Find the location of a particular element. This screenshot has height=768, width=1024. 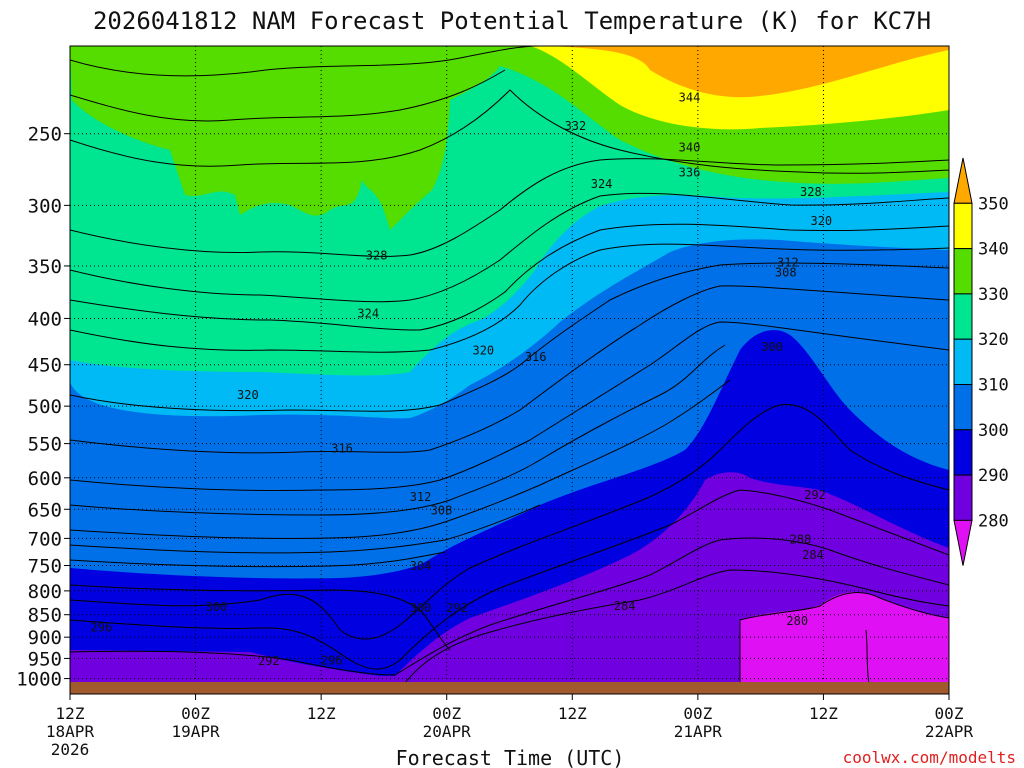

y-tick-label: 1000 is located at coordinates (39, 680).